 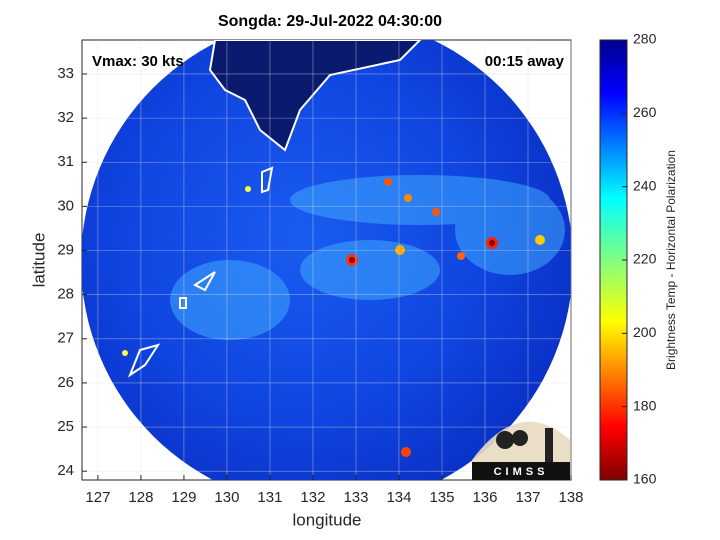 I want to click on y-tick-label: 28, so click(x=65, y=294).